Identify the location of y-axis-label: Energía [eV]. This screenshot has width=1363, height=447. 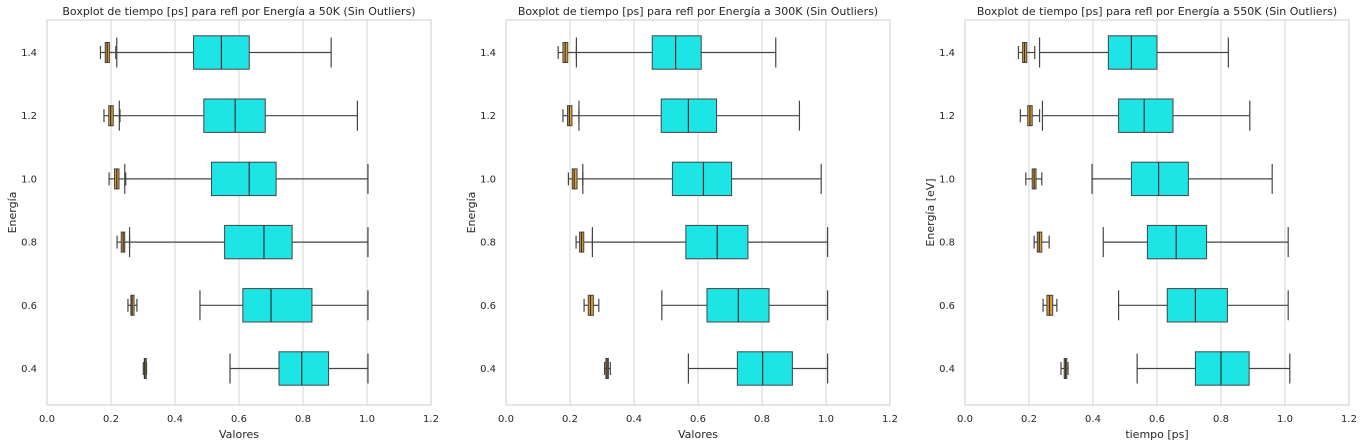
(930, 212).